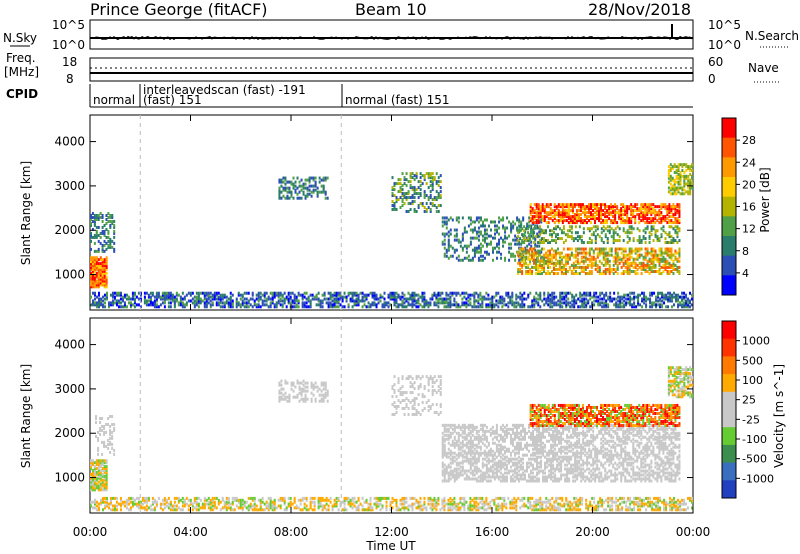 Image resolution: width=800 pixels, height=554 pixels. What do you see at coordinates (397, 100) in the screenshot?
I see `cpid-segment-3: normal (fast) 151` at bounding box center [397, 100].